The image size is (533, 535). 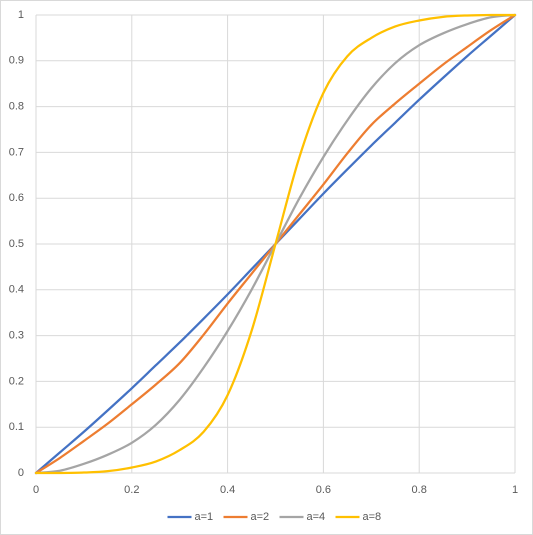 I want to click on legend-label: a=8, so click(x=372, y=517).